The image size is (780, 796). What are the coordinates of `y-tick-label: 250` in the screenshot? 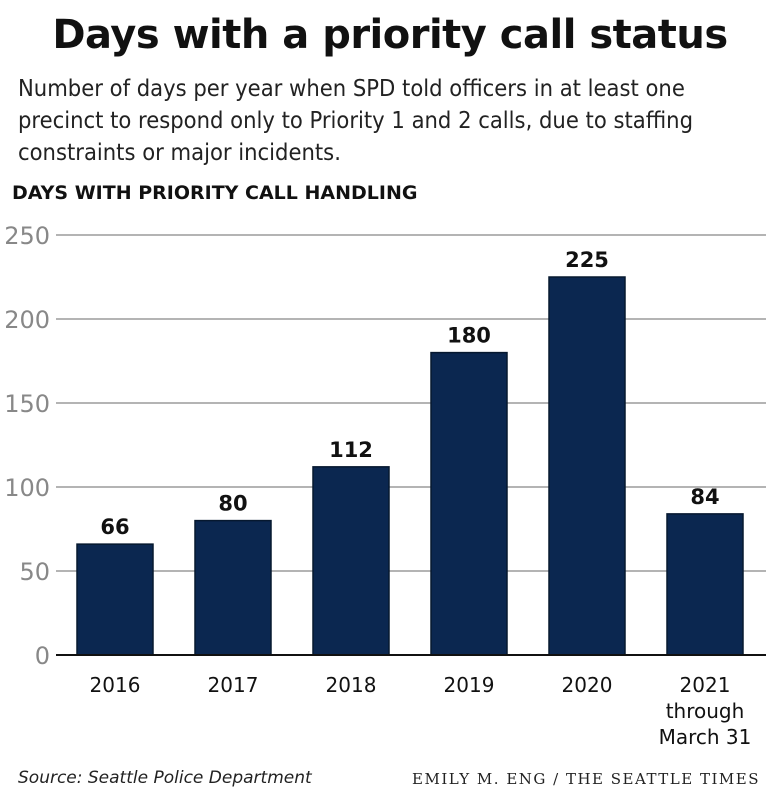 It's located at (27, 236).